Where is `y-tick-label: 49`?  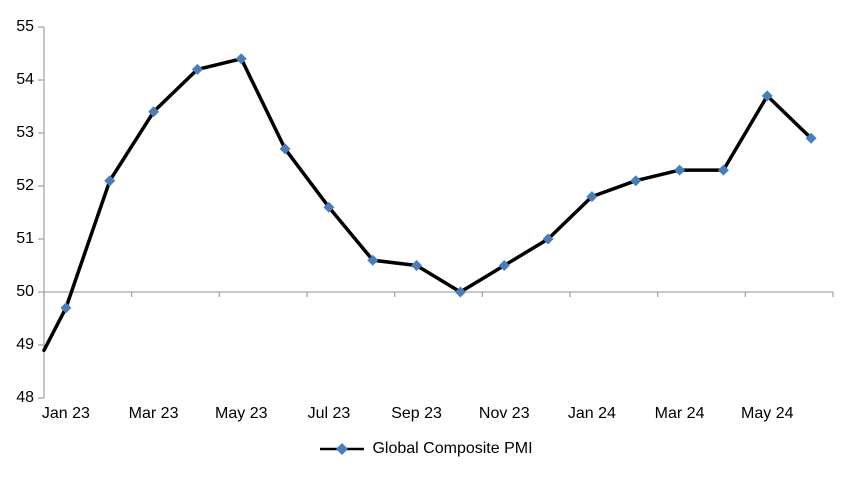
y-tick-label: 49 is located at coordinates (25, 344).